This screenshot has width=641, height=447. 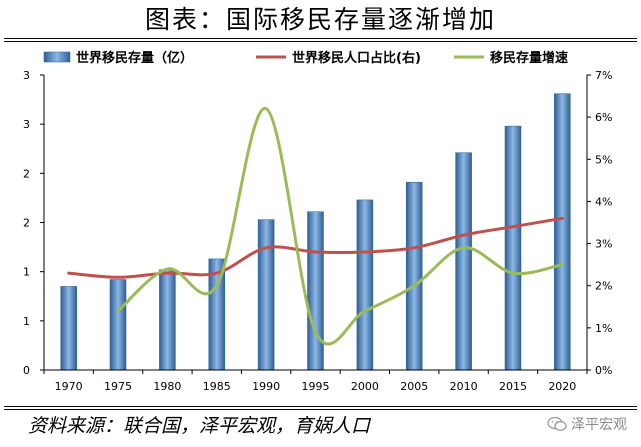 What do you see at coordinates (603, 370) in the screenshot?
I see `right-tick-label: 0%` at bounding box center [603, 370].